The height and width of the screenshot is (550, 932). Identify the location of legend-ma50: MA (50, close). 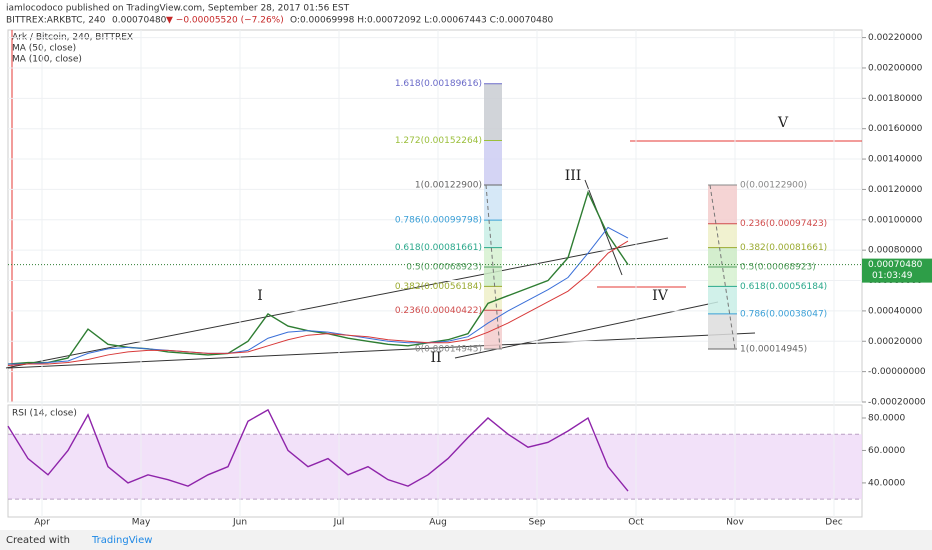
(44, 49).